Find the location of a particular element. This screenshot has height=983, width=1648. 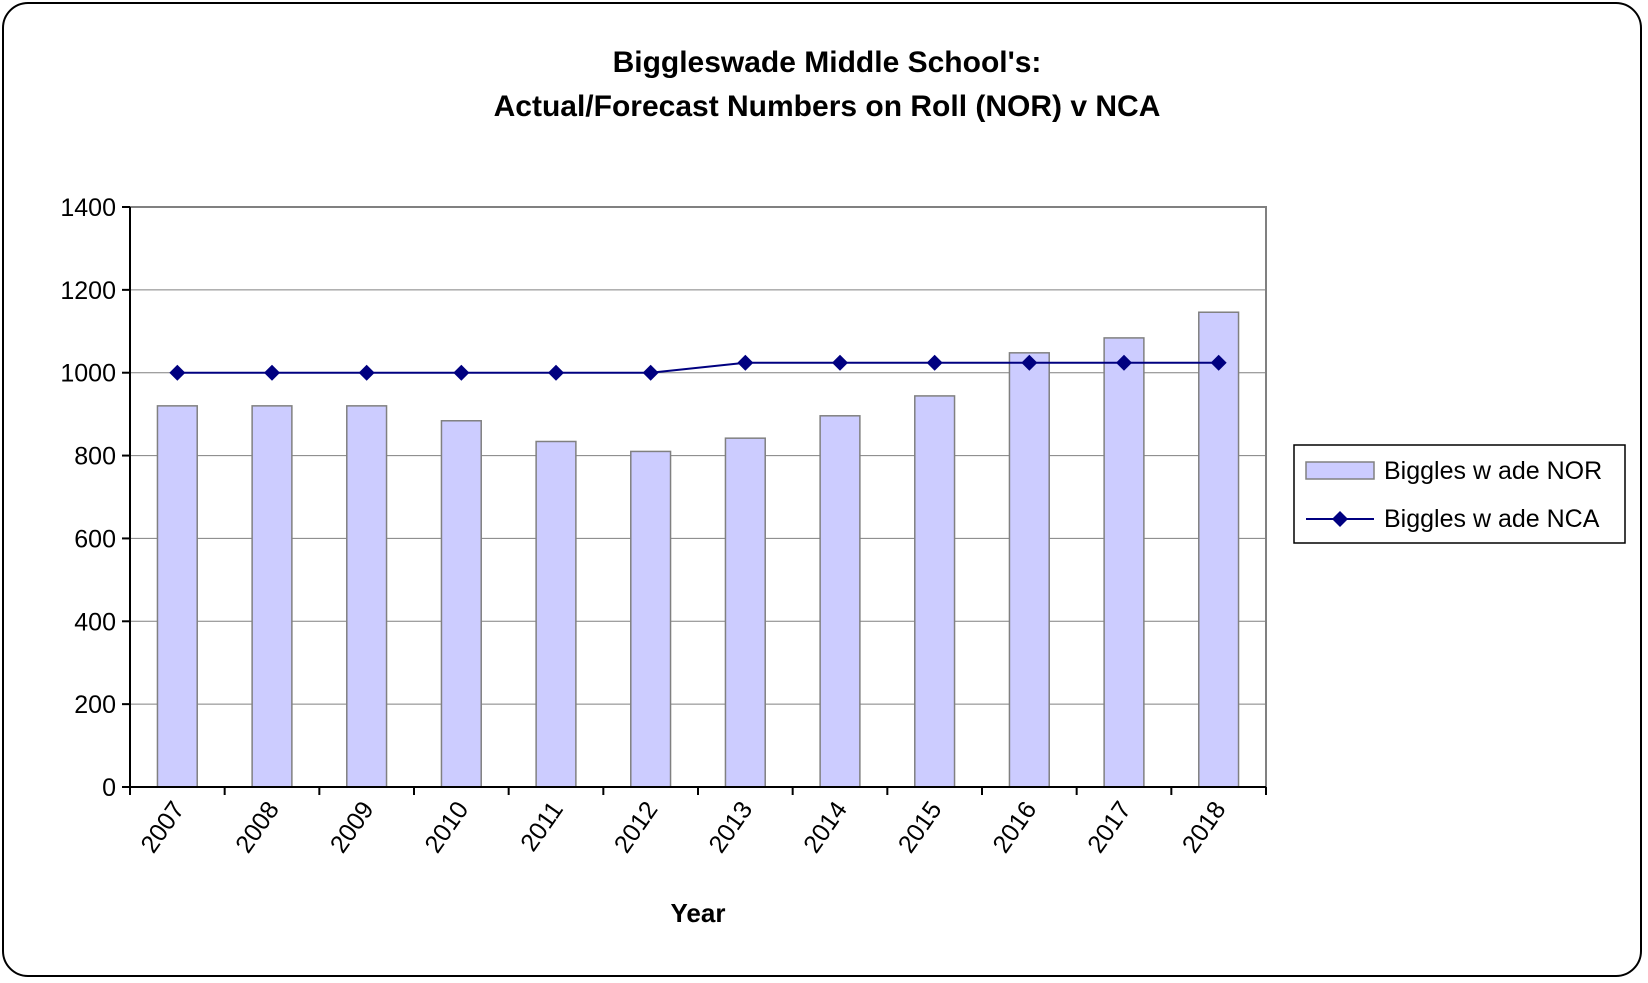

x-tick-label-2007: 2007 is located at coordinates (162, 827).